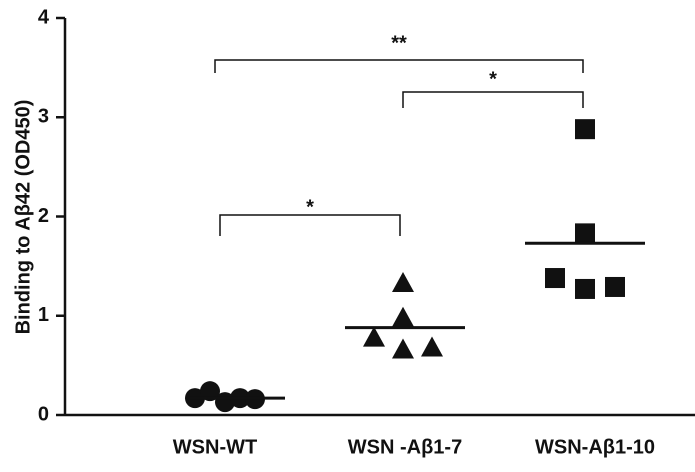 This screenshot has width=695, height=472. Describe the element at coordinates (595, 447) in the screenshot. I see `x-tick-label: WSN-Aβ1-10` at that location.